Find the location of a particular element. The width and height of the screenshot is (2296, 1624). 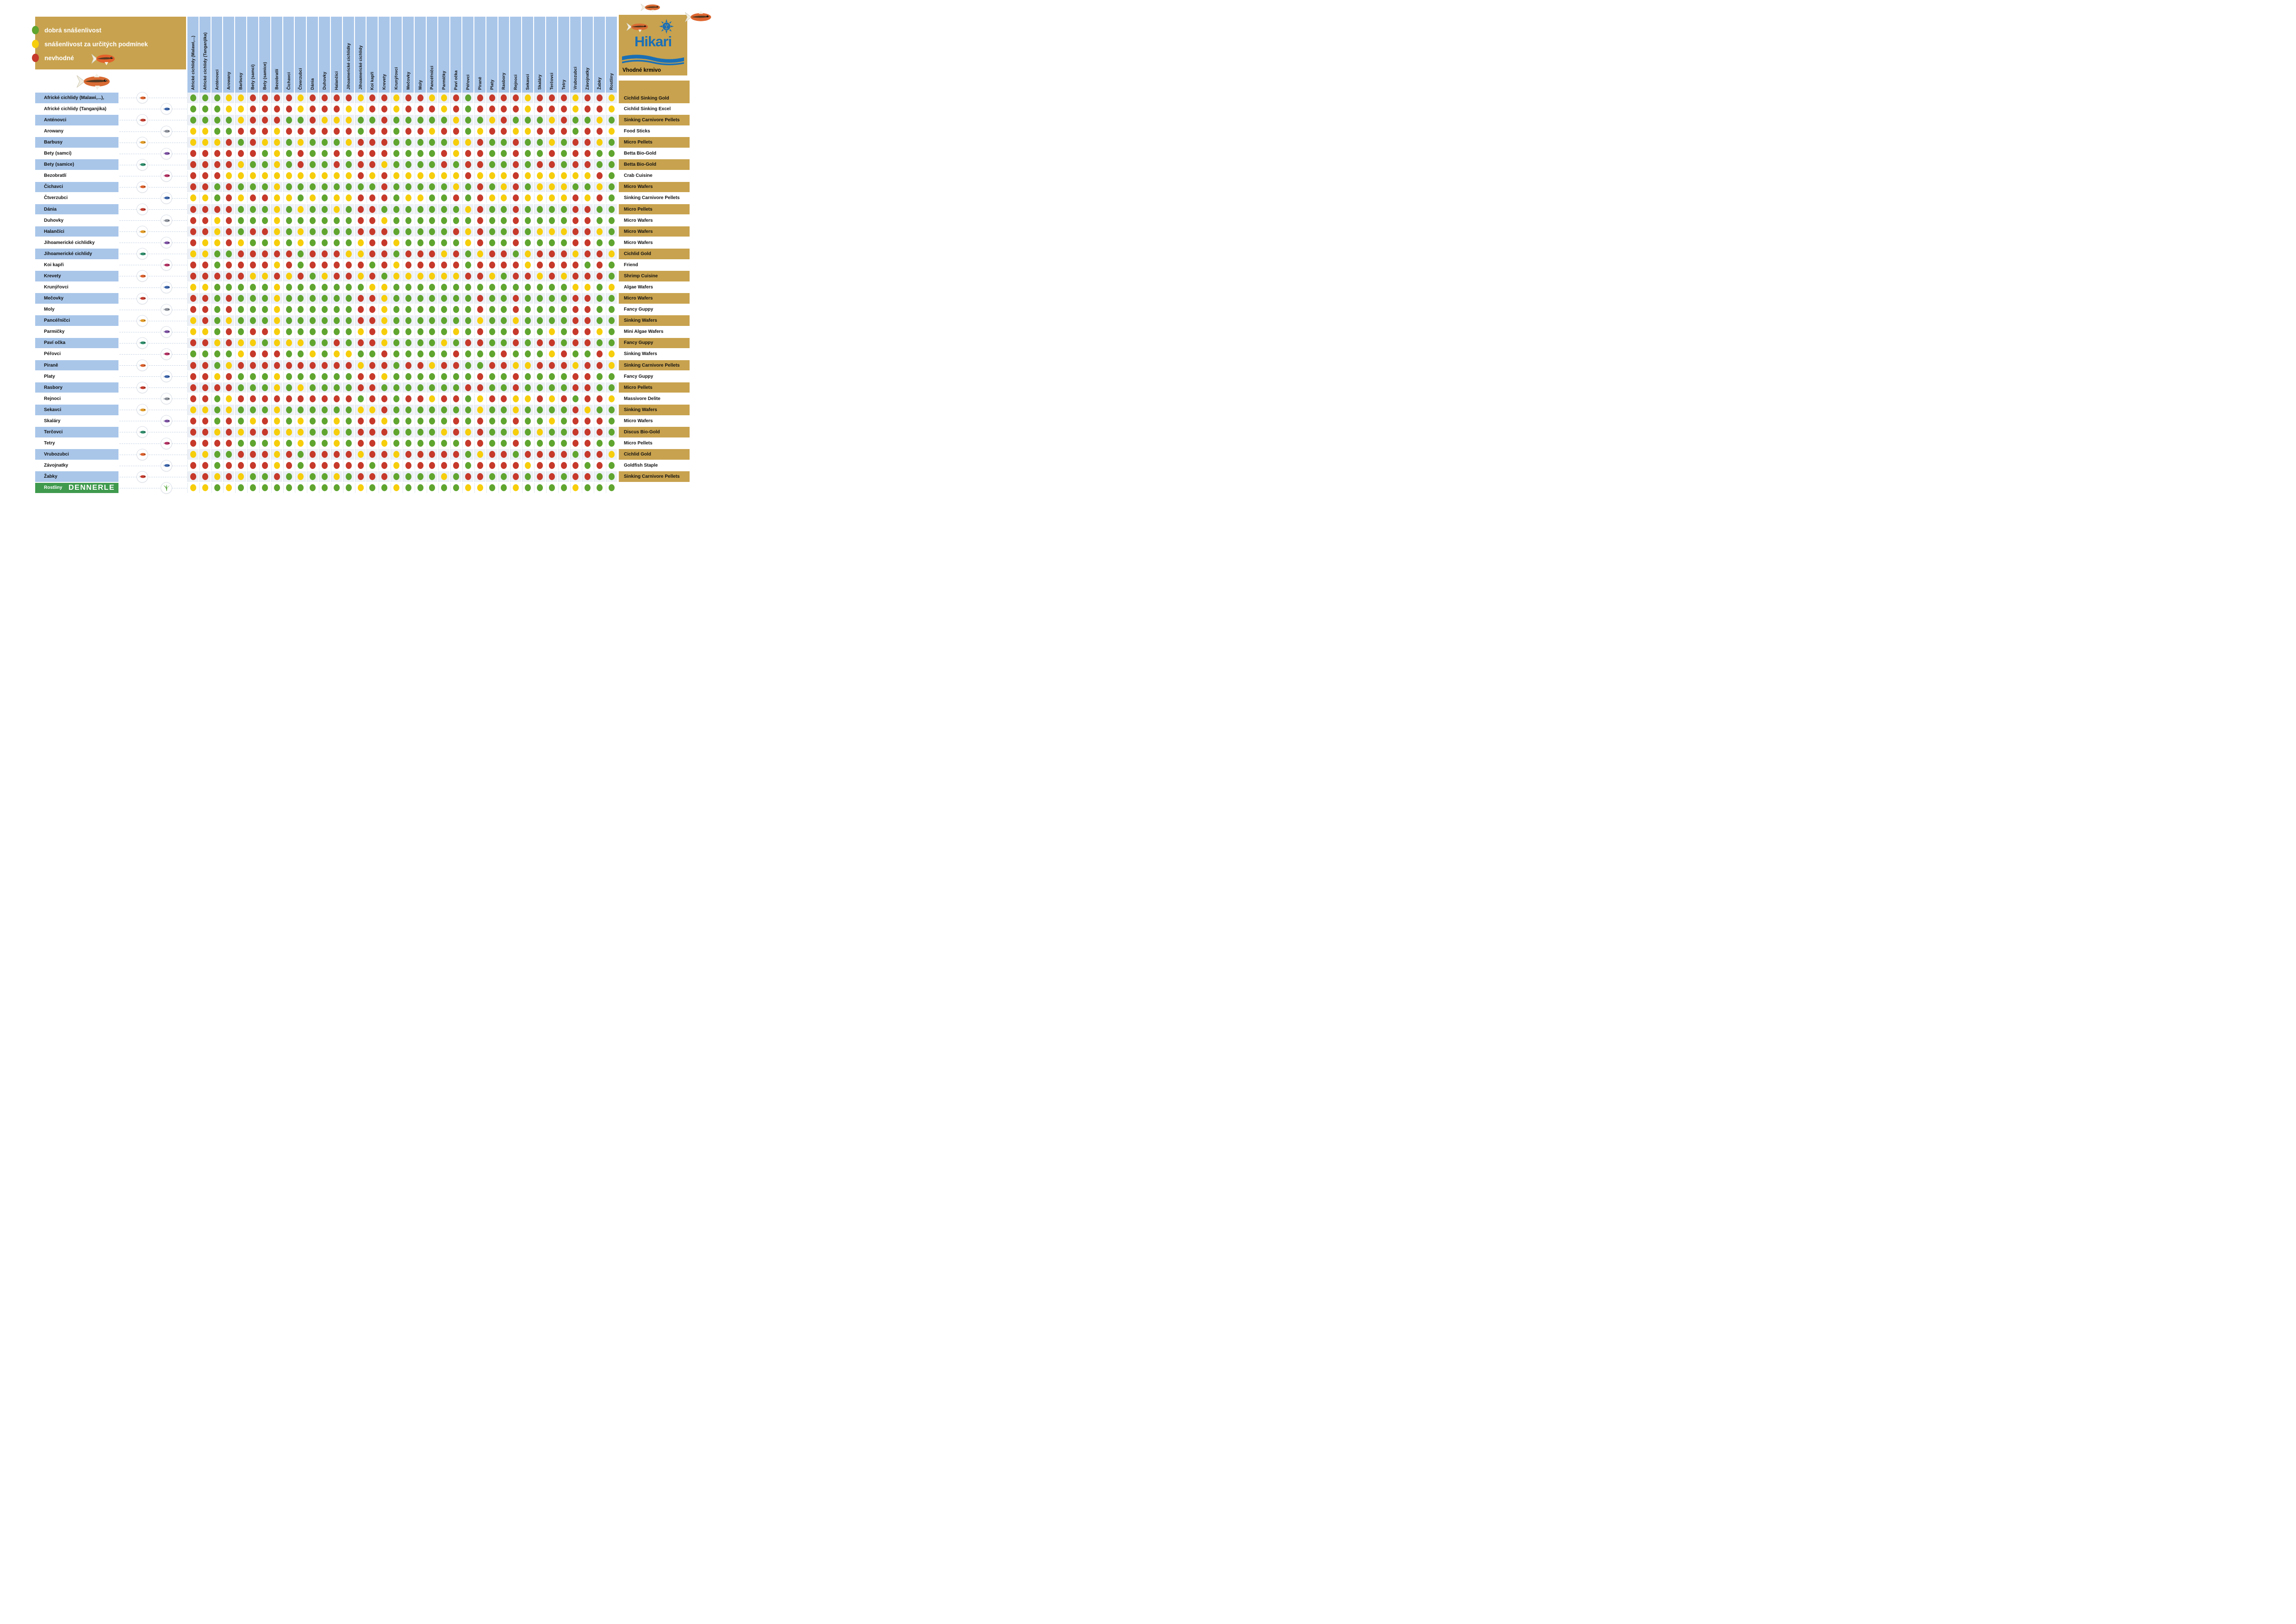

column-header: Čtverzubci is located at coordinates (301, 55).